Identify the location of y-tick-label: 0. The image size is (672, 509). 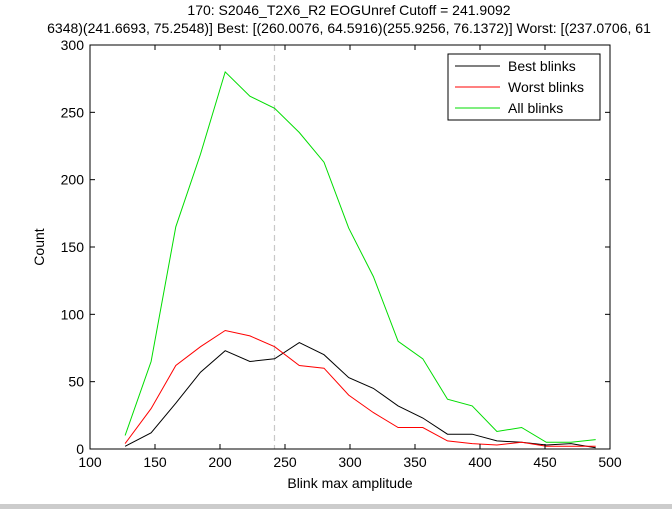
(80, 449).